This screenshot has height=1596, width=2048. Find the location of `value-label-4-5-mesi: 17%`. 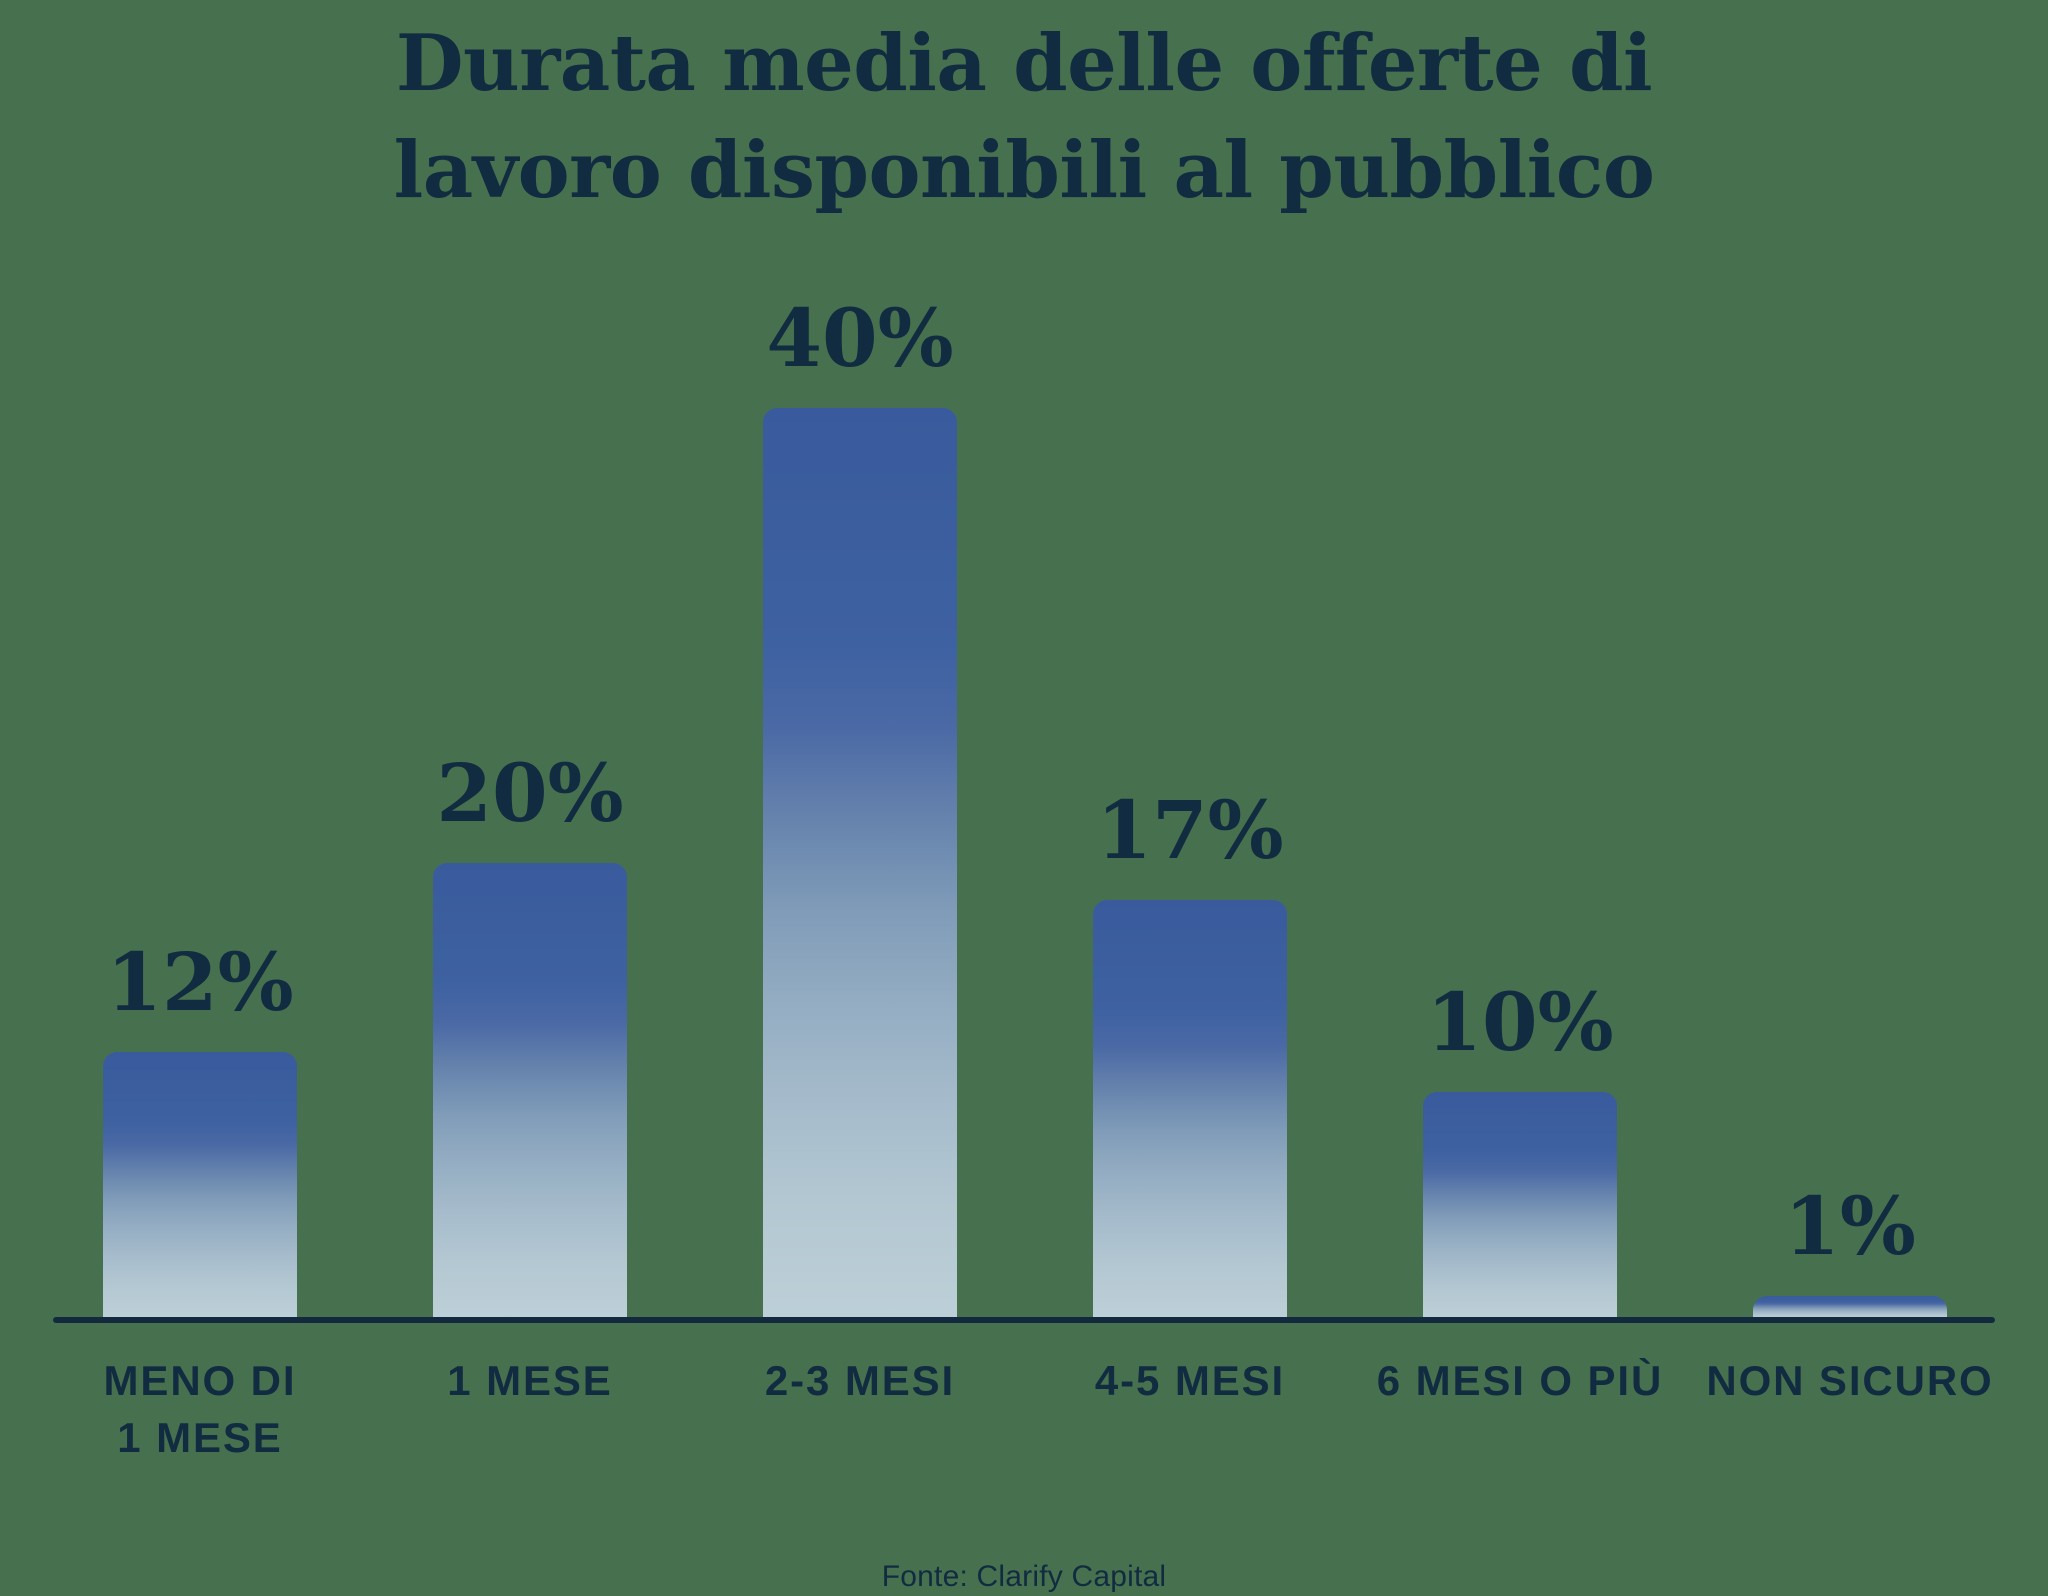

value-label-4-5-mesi: 17% is located at coordinates (1190, 830).